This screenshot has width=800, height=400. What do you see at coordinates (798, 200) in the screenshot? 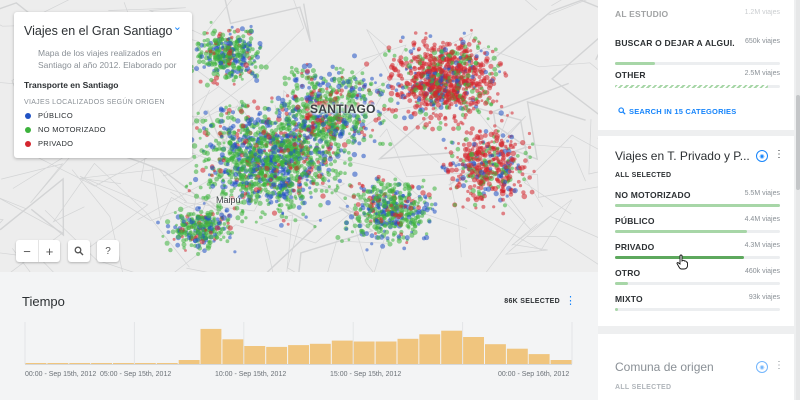
I see `sidebar-scrollbar` at bounding box center [798, 200].